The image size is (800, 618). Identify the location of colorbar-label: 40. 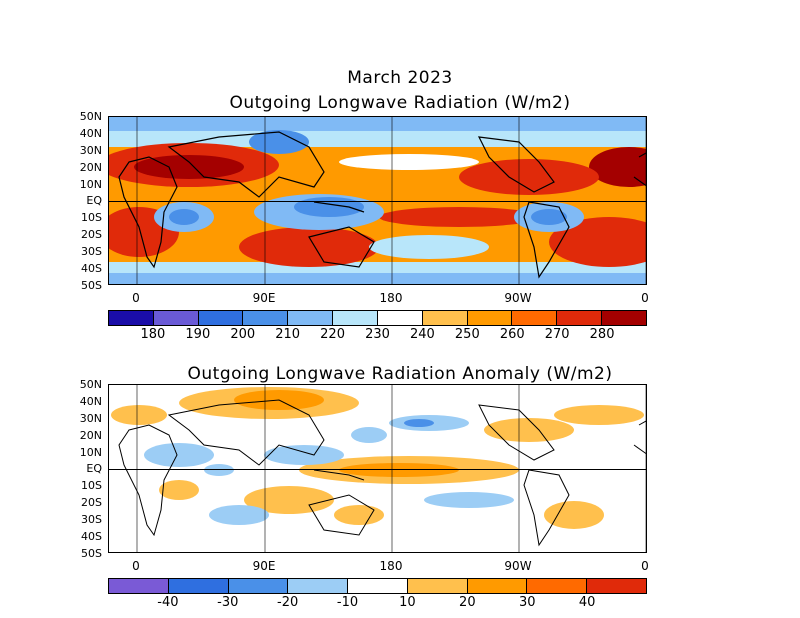
(587, 602).